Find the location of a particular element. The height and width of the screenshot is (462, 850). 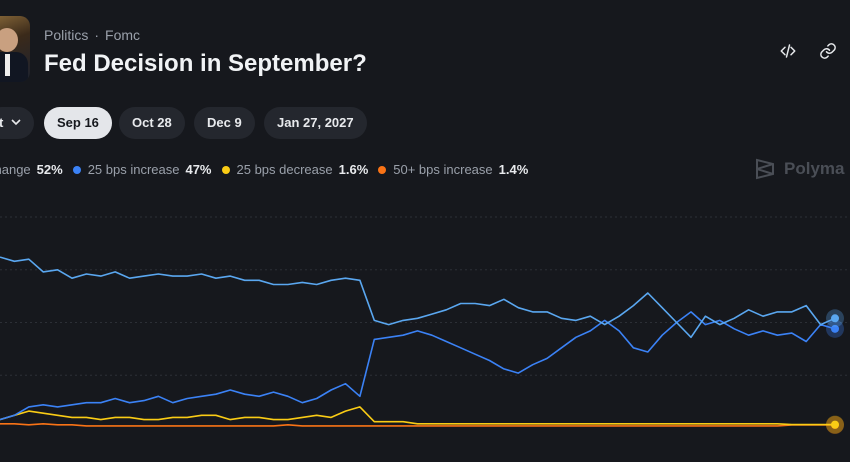

polymarket-watermark: Polyma is located at coordinates (799, 169).